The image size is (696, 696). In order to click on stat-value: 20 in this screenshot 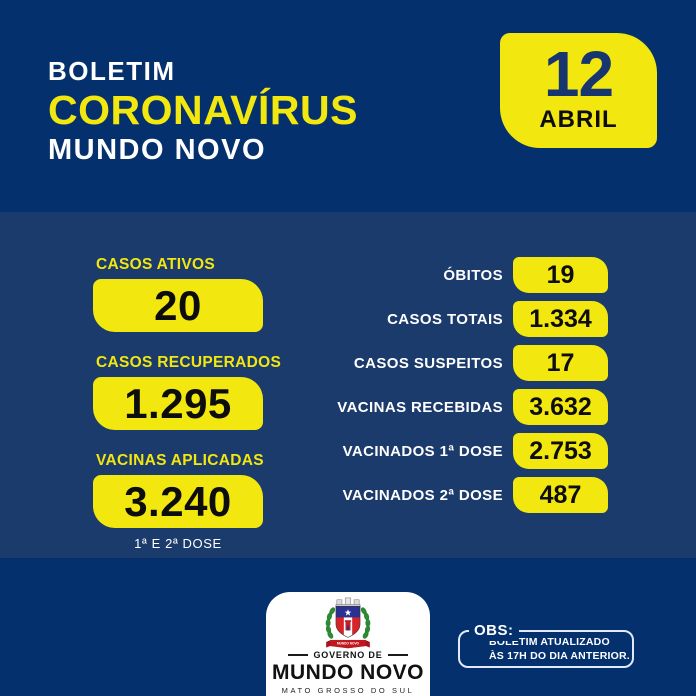, I will do `click(178, 305)`.